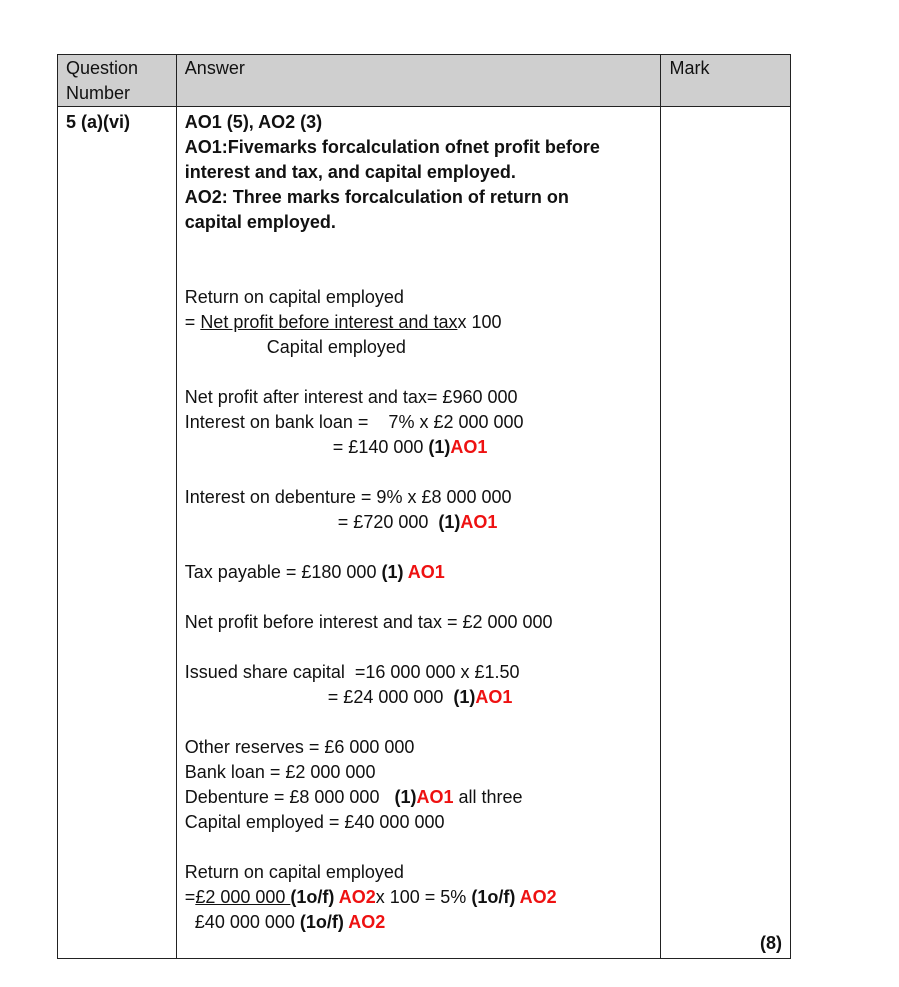 The height and width of the screenshot is (987, 899). I want to click on answer-line: Capital employed = £40 000 000, so click(419, 822).